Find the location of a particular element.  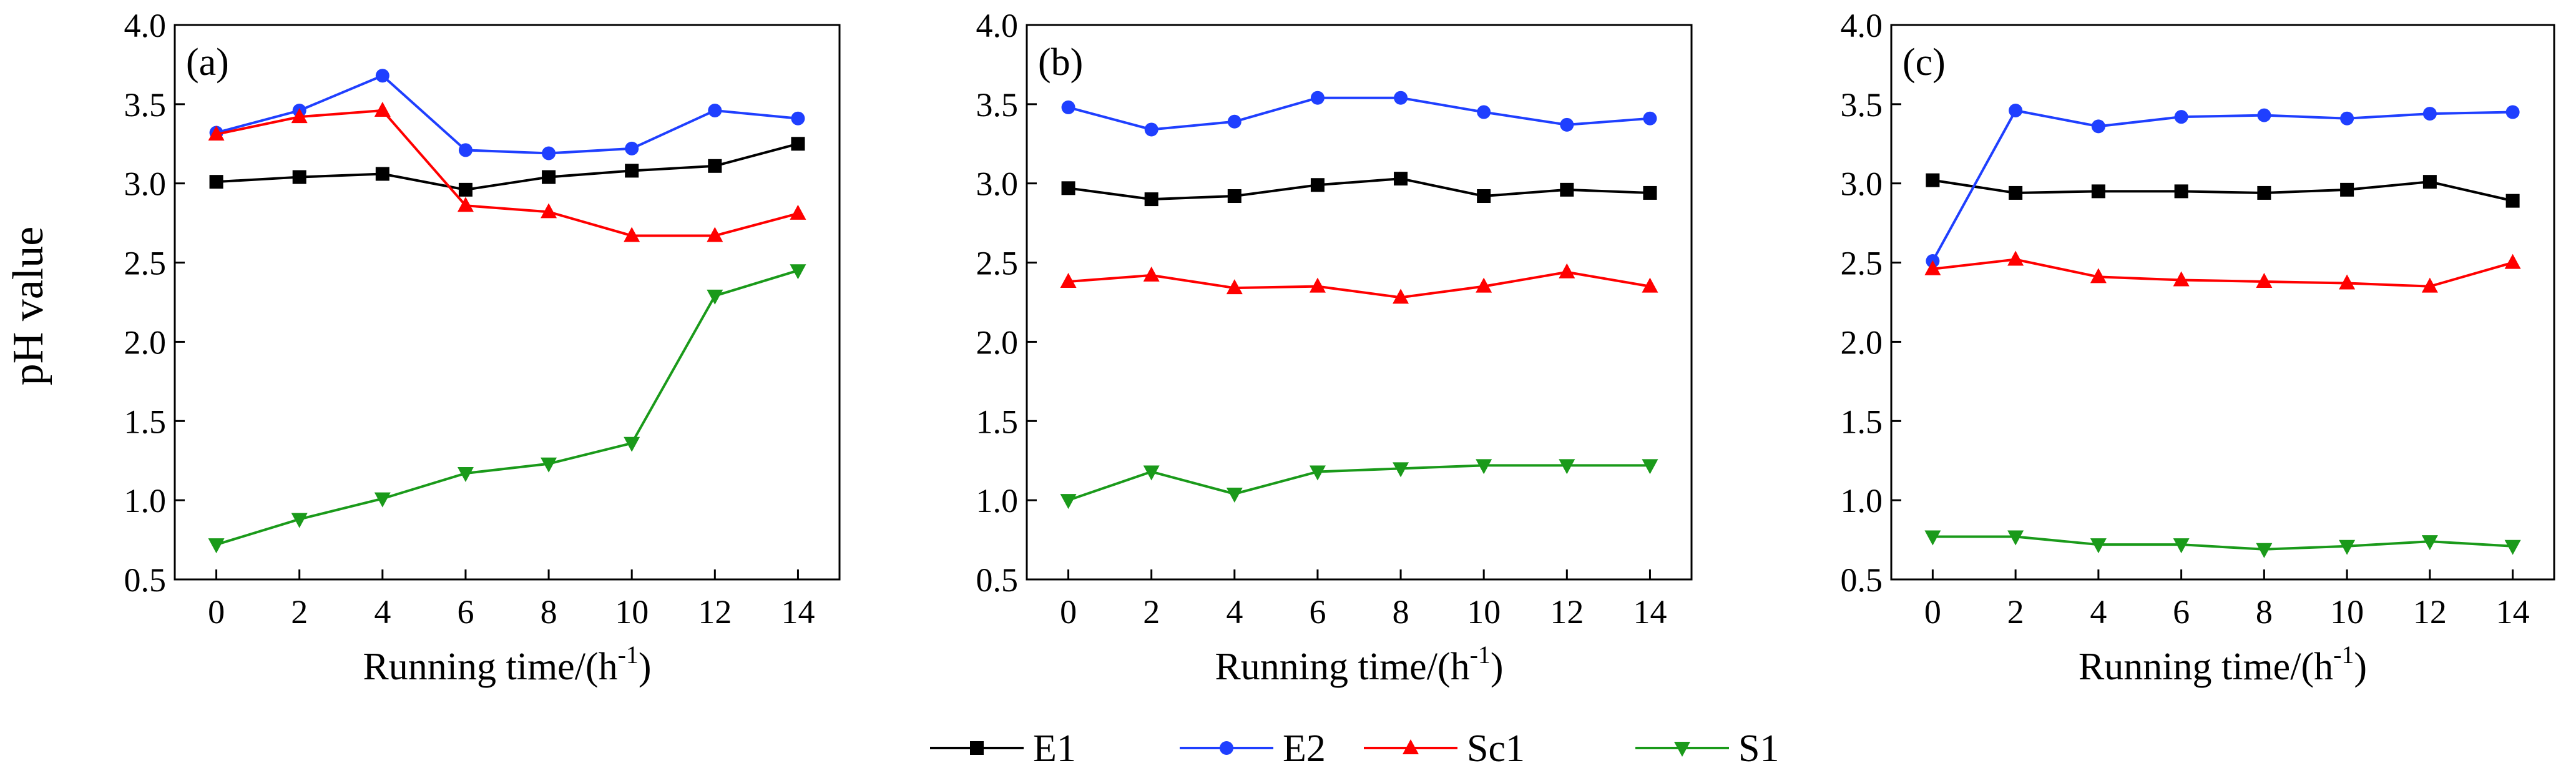

legend-label: E1 is located at coordinates (1054, 749).